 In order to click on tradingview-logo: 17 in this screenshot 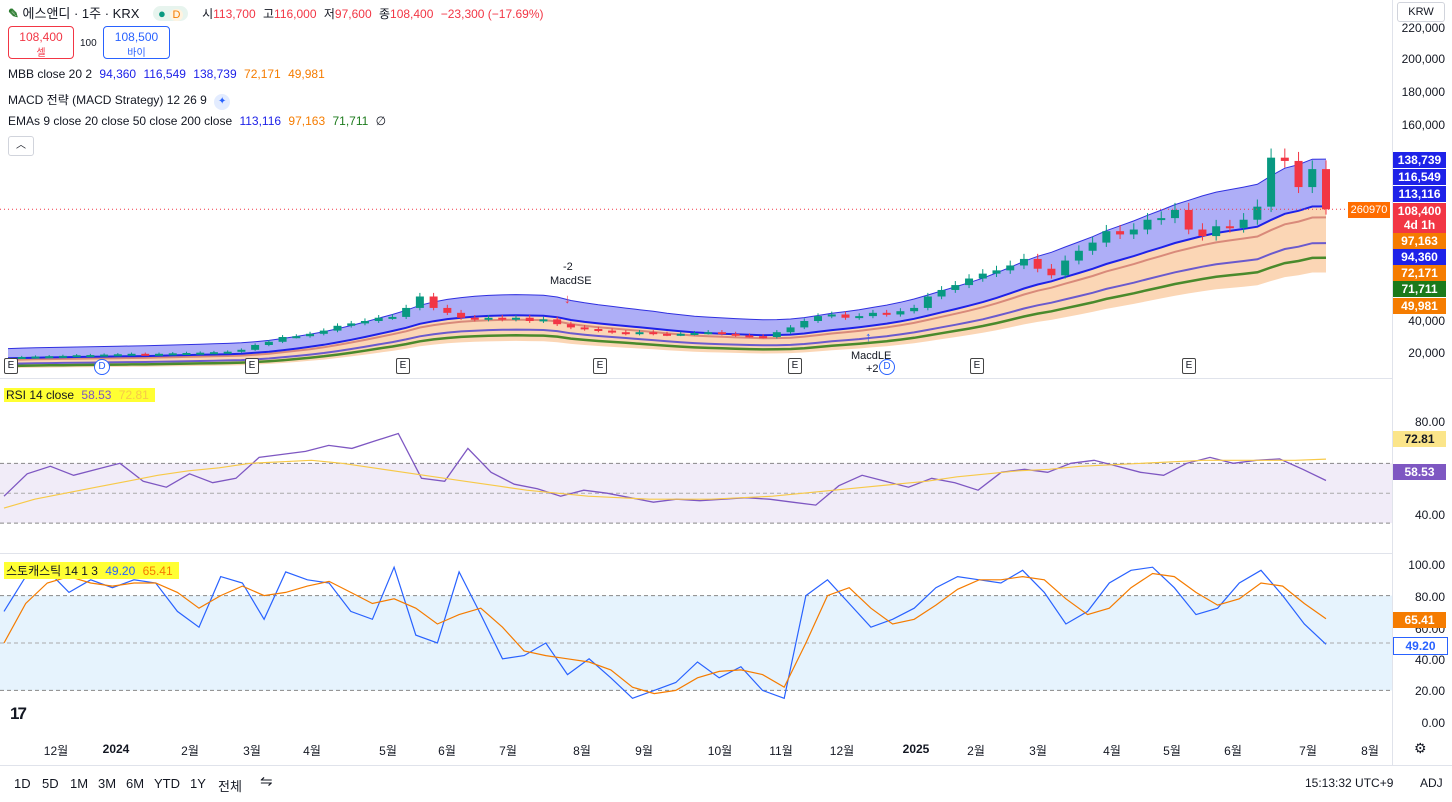, I will do `click(18, 713)`.